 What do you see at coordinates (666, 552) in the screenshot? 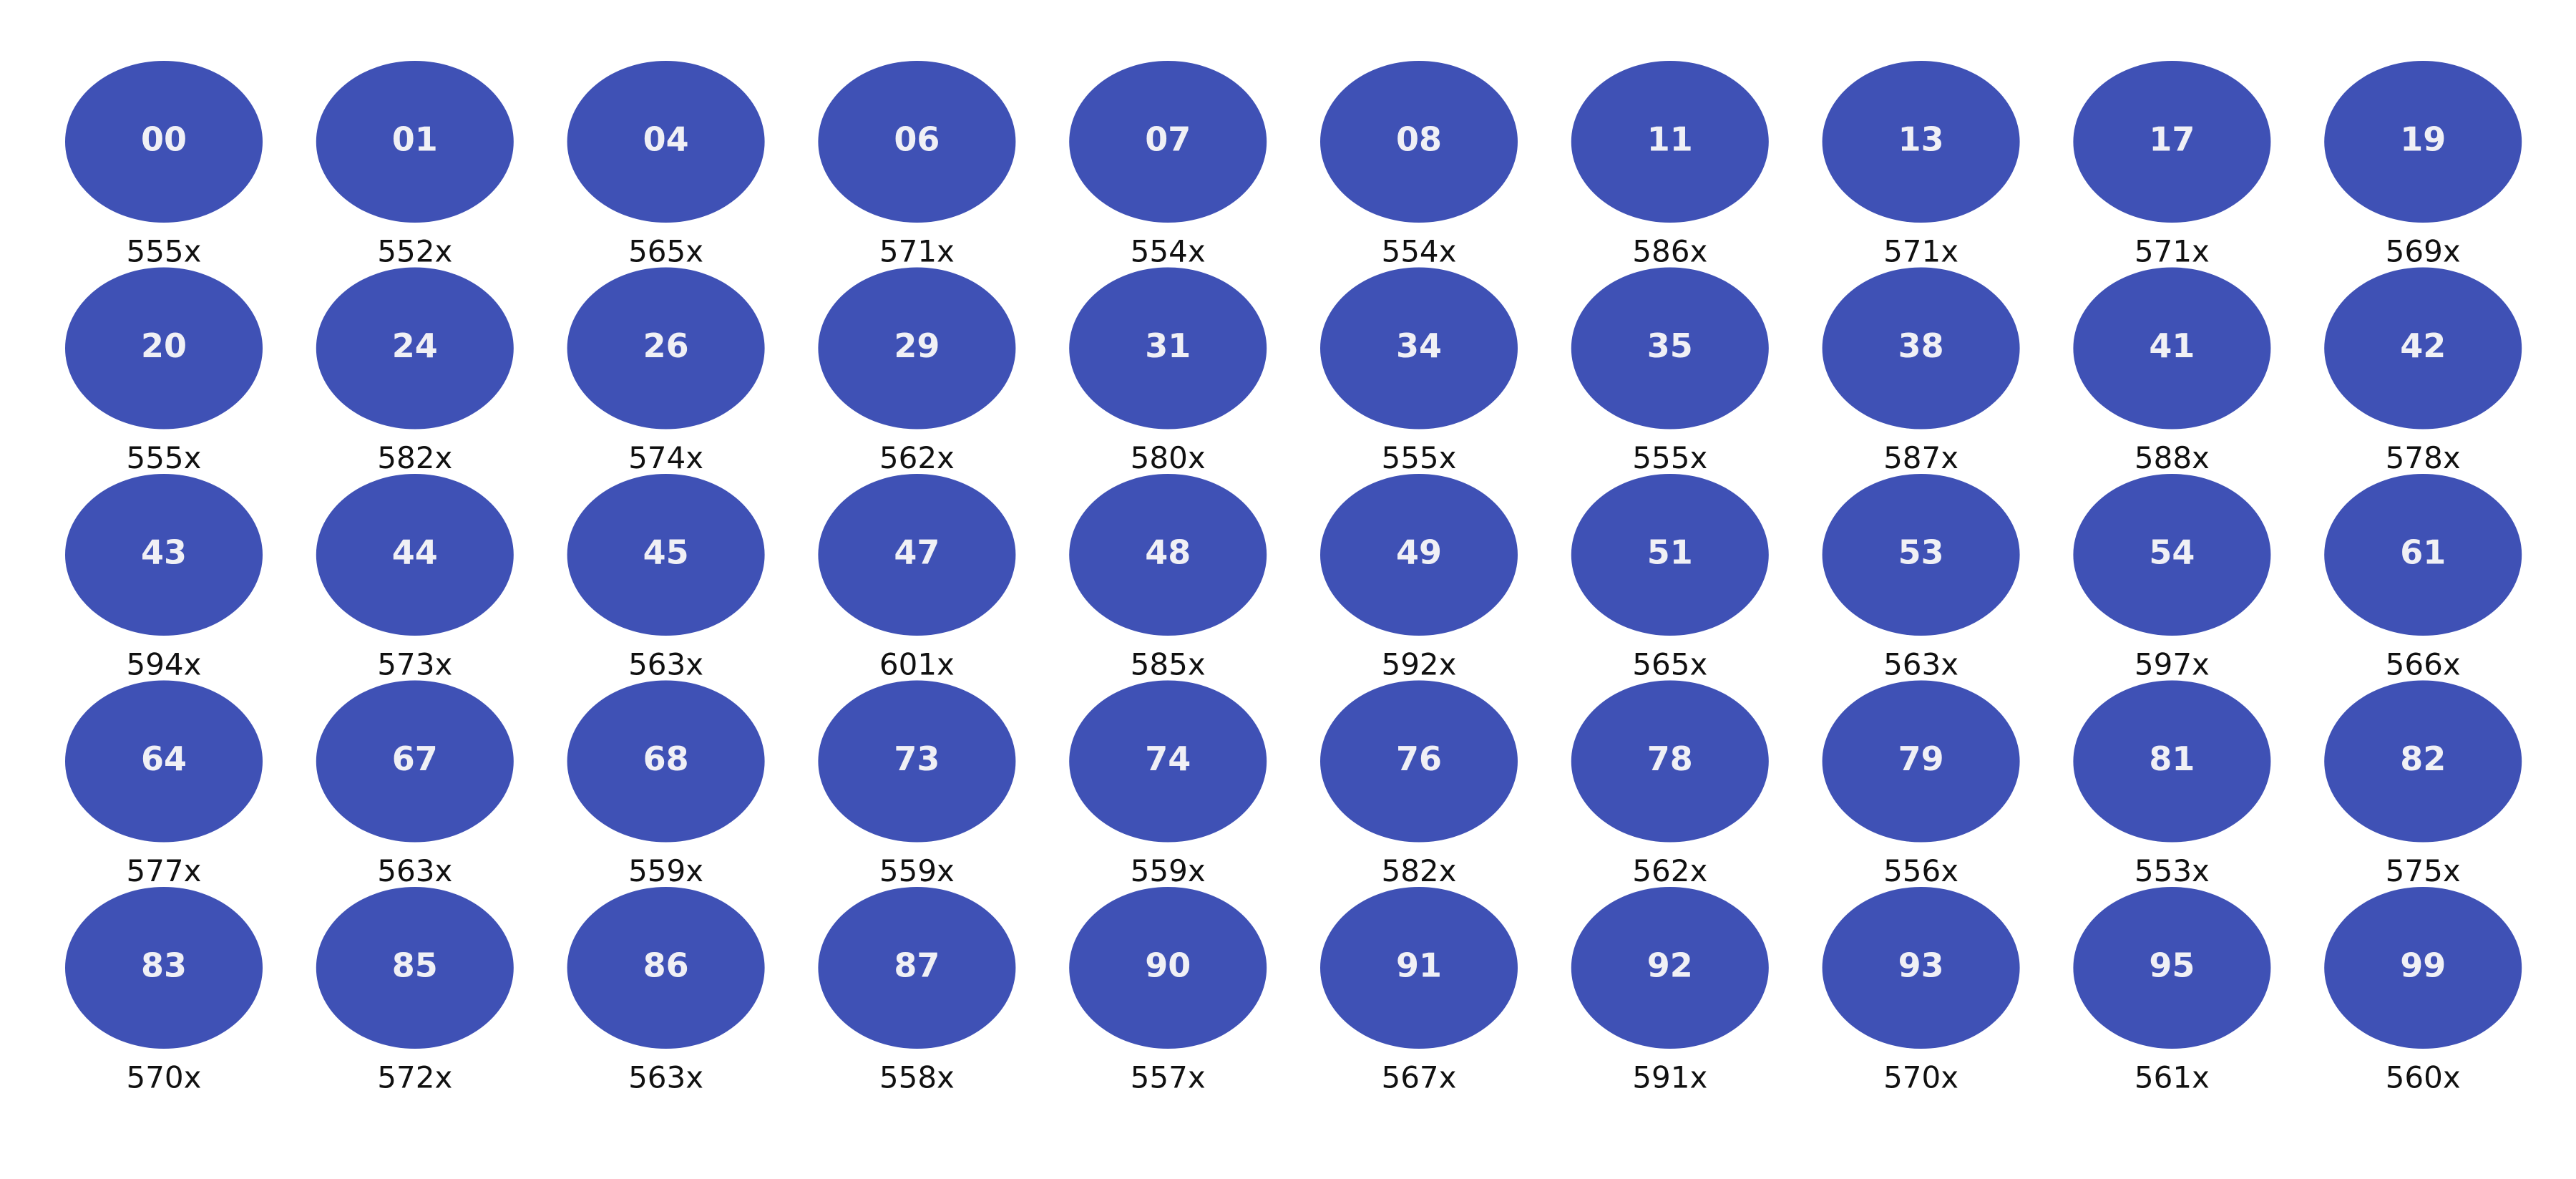
I see `ball-number: 45` at bounding box center [666, 552].